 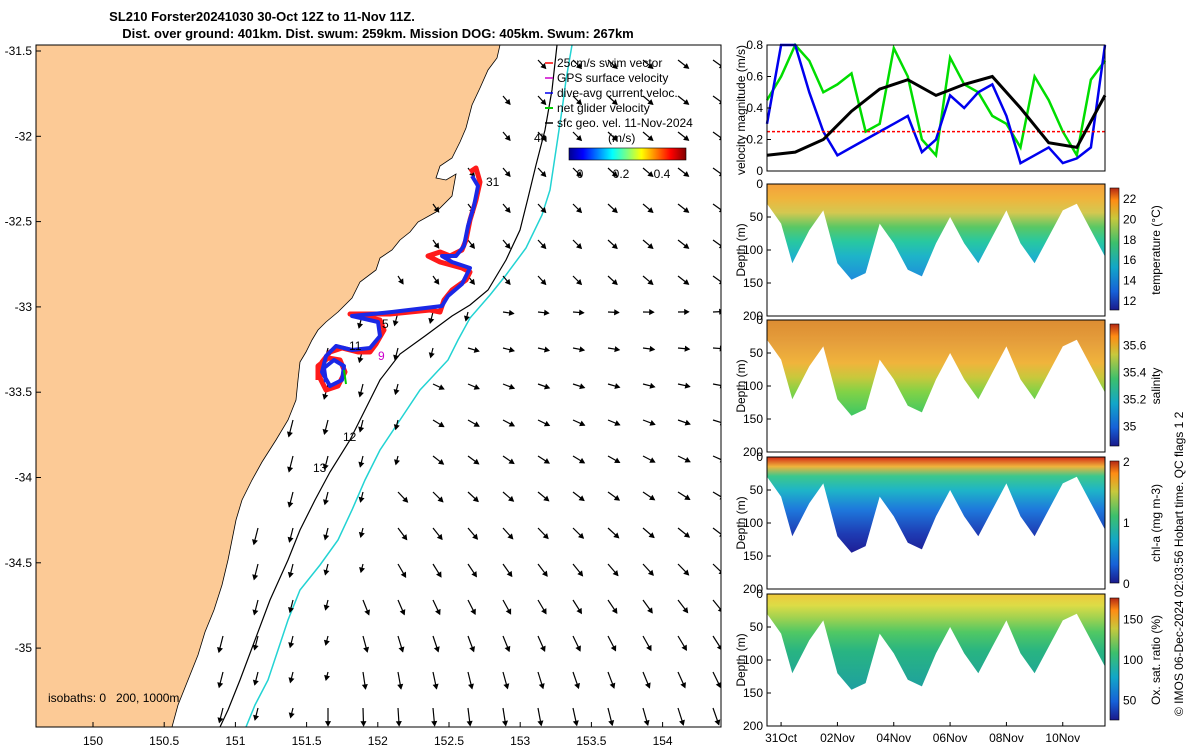 I want to click on map-x-tick-label: 151, so click(x=235, y=741).